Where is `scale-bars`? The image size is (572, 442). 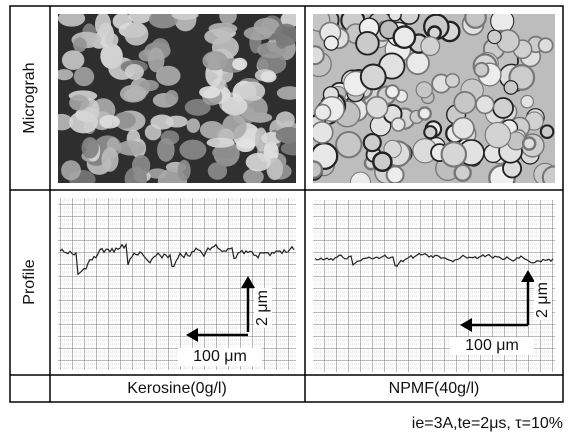 scale-bars is located at coordinates (360, 306).